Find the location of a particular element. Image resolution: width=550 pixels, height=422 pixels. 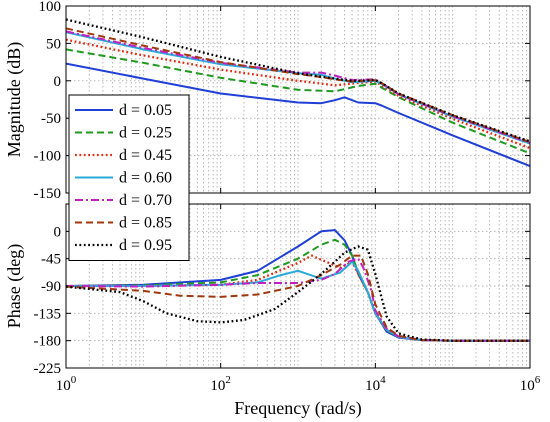

legend-label: d = 0.85 is located at coordinates (145, 223).